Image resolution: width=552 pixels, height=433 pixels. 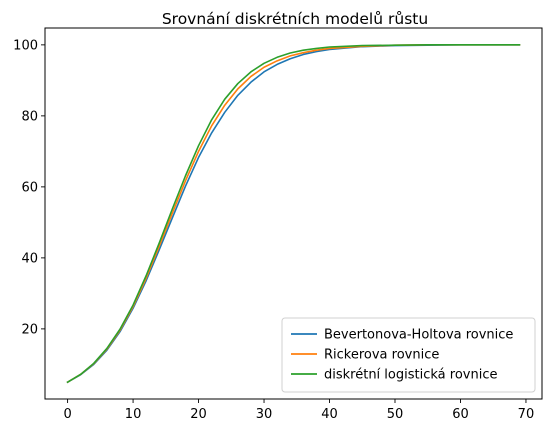 I want to click on x-tick-label: 70, so click(x=526, y=414).